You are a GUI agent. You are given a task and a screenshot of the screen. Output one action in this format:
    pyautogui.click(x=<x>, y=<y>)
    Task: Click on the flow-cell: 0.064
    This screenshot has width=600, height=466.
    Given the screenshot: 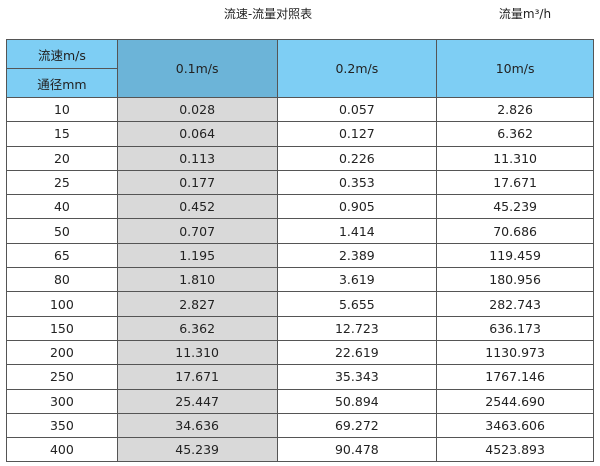 What is the action you would take?
    pyautogui.click(x=197, y=134)
    